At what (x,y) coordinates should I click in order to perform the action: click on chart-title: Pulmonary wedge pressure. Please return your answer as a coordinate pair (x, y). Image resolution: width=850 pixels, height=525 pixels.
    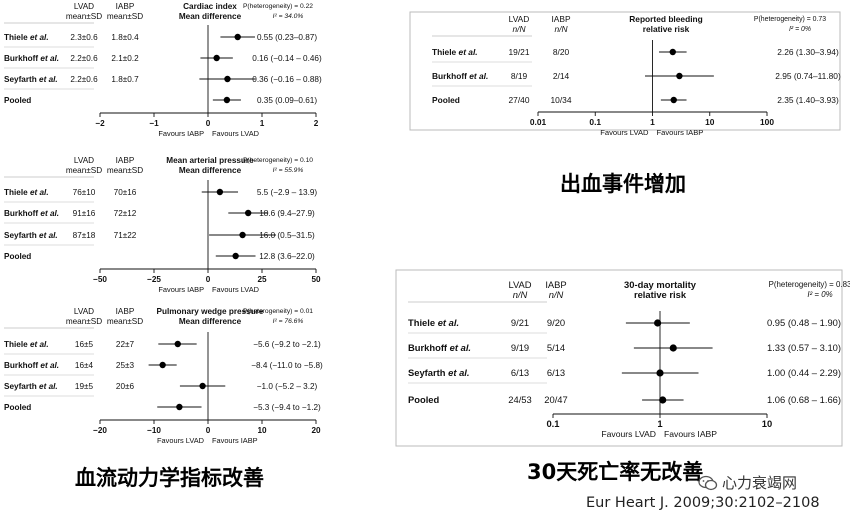
    Looking at the image, I should click on (210, 311).